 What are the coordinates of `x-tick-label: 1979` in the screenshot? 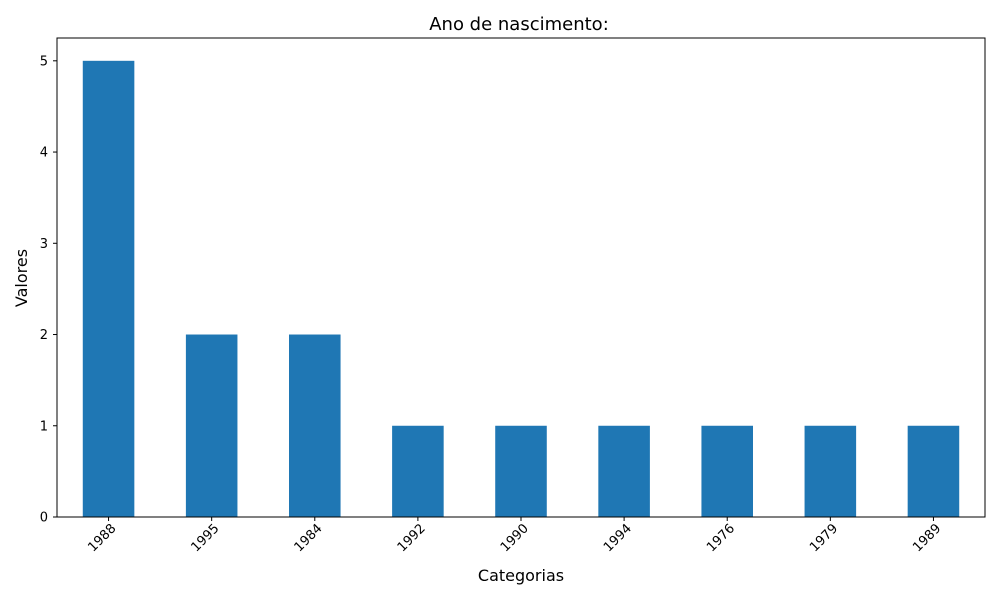 It's located at (824, 538).